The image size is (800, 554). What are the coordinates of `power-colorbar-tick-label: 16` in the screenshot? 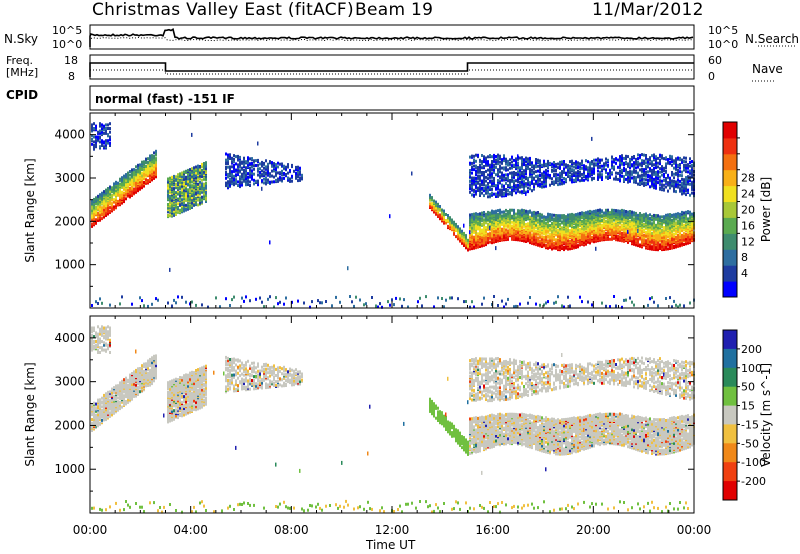 It's located at (748, 225).